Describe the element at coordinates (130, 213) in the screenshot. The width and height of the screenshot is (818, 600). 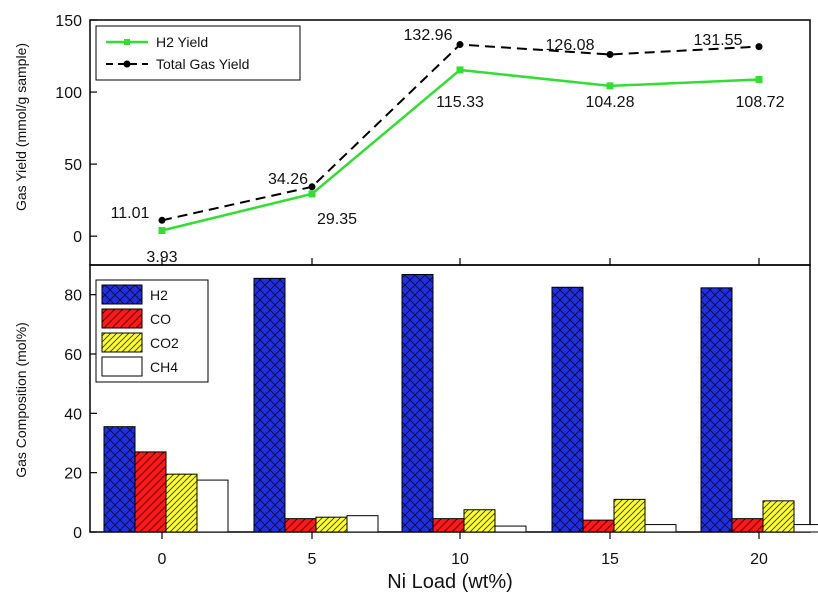
I see `total-gas-yield-data-label: 11.01` at that location.